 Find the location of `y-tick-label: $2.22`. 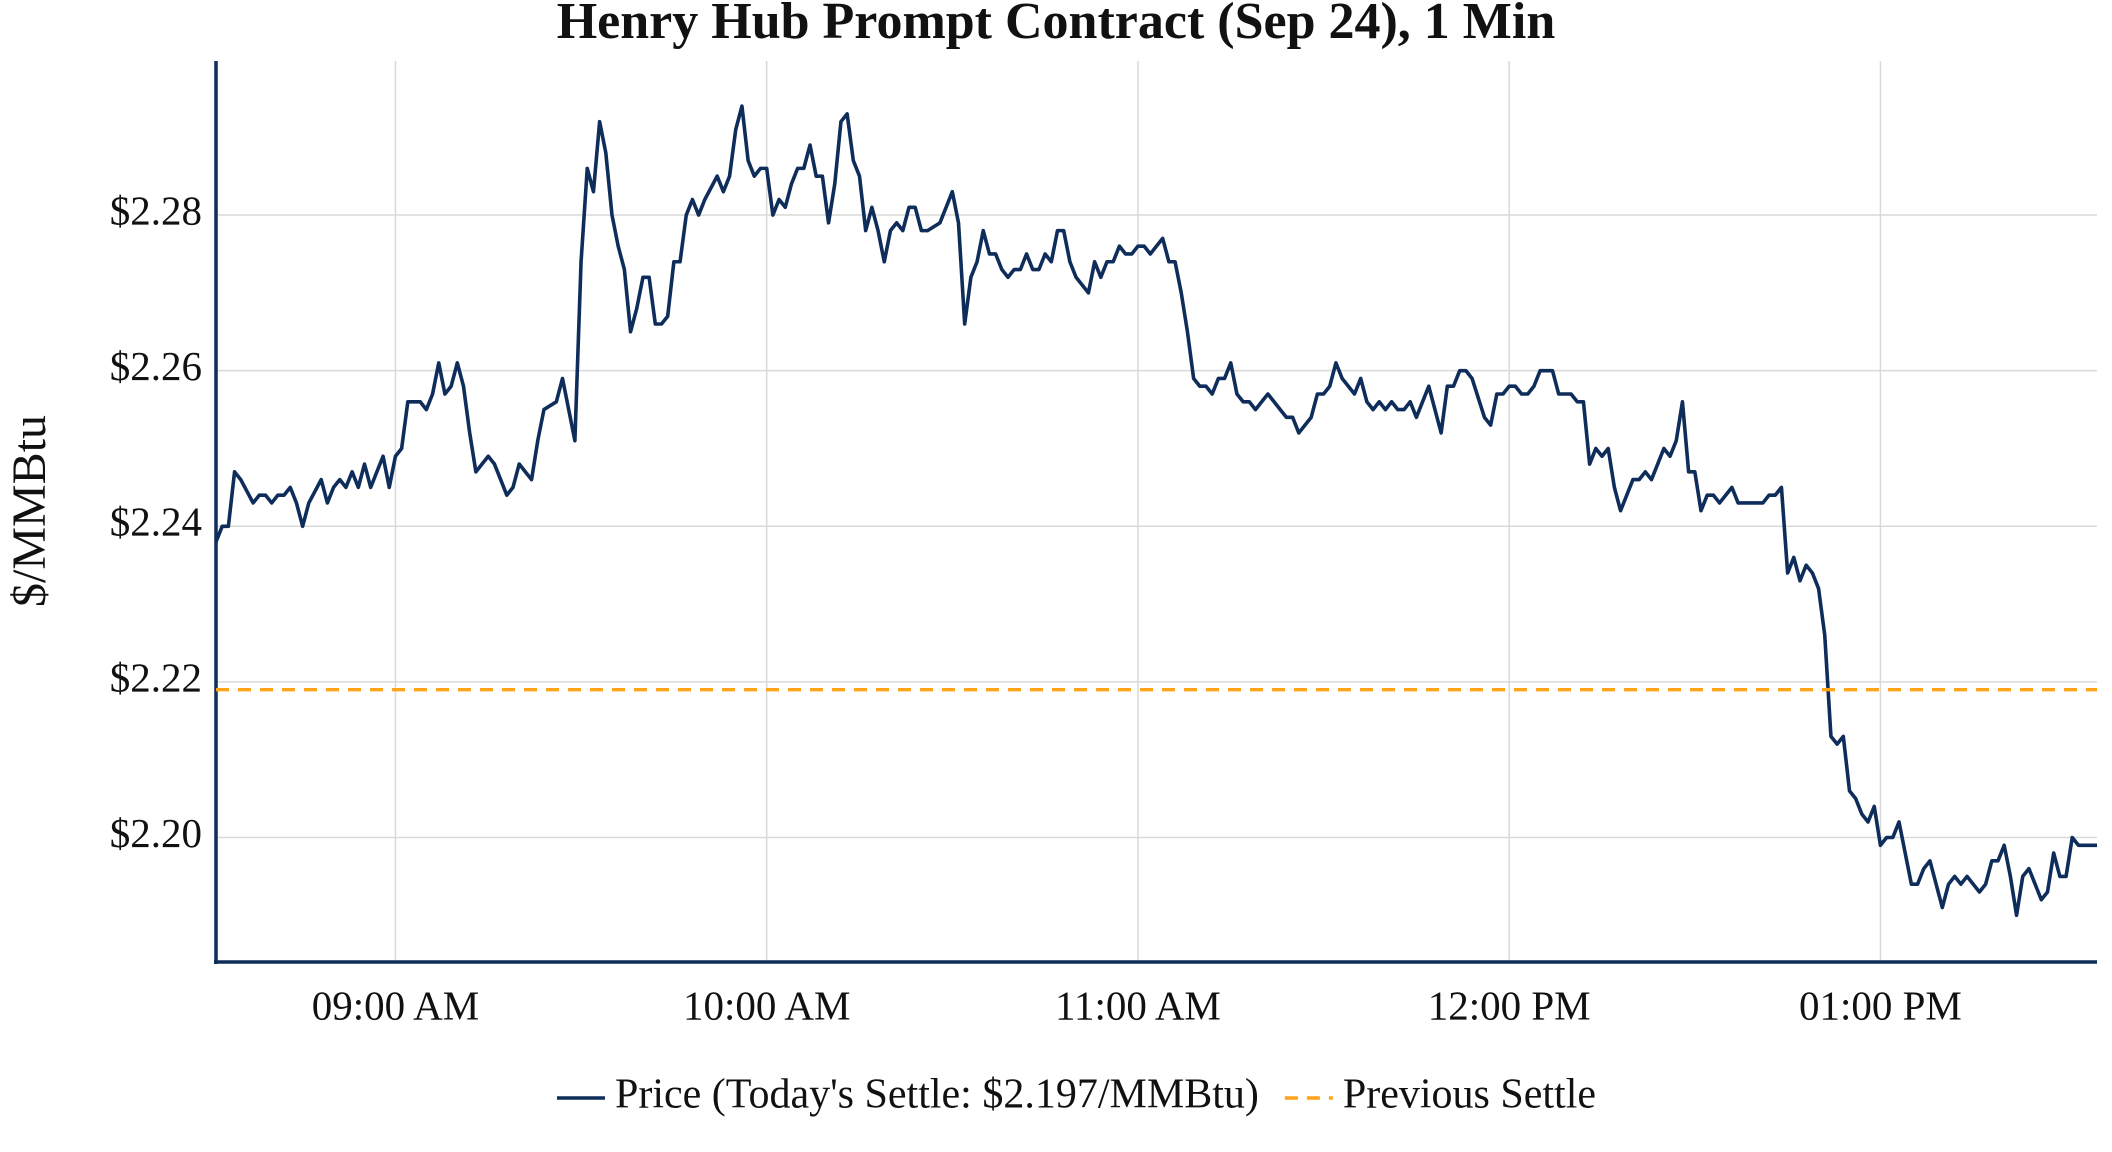

y-tick-label: $2.22 is located at coordinates (156, 677).